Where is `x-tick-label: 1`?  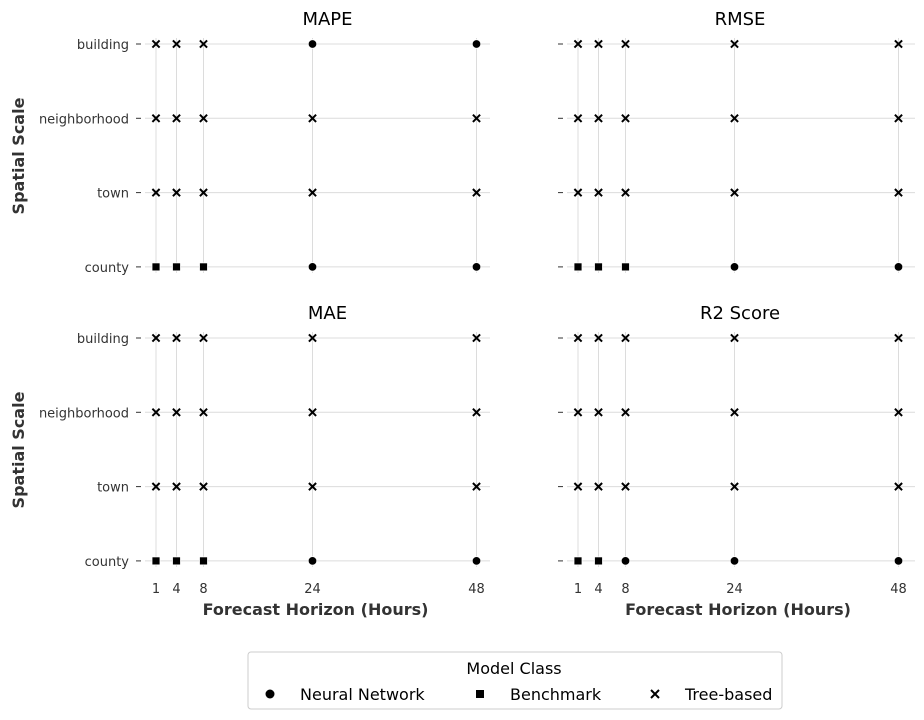 x-tick-label: 1 is located at coordinates (578, 589).